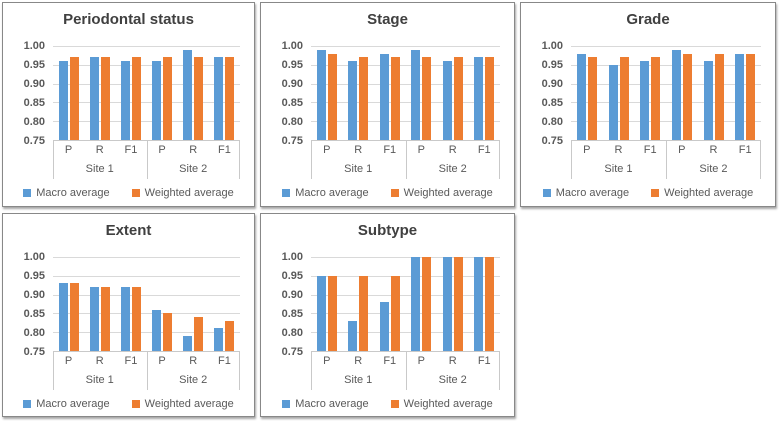 Image resolution: width=780 pixels, height=421 pixels. I want to click on legend-item: Macro average, so click(325, 404).